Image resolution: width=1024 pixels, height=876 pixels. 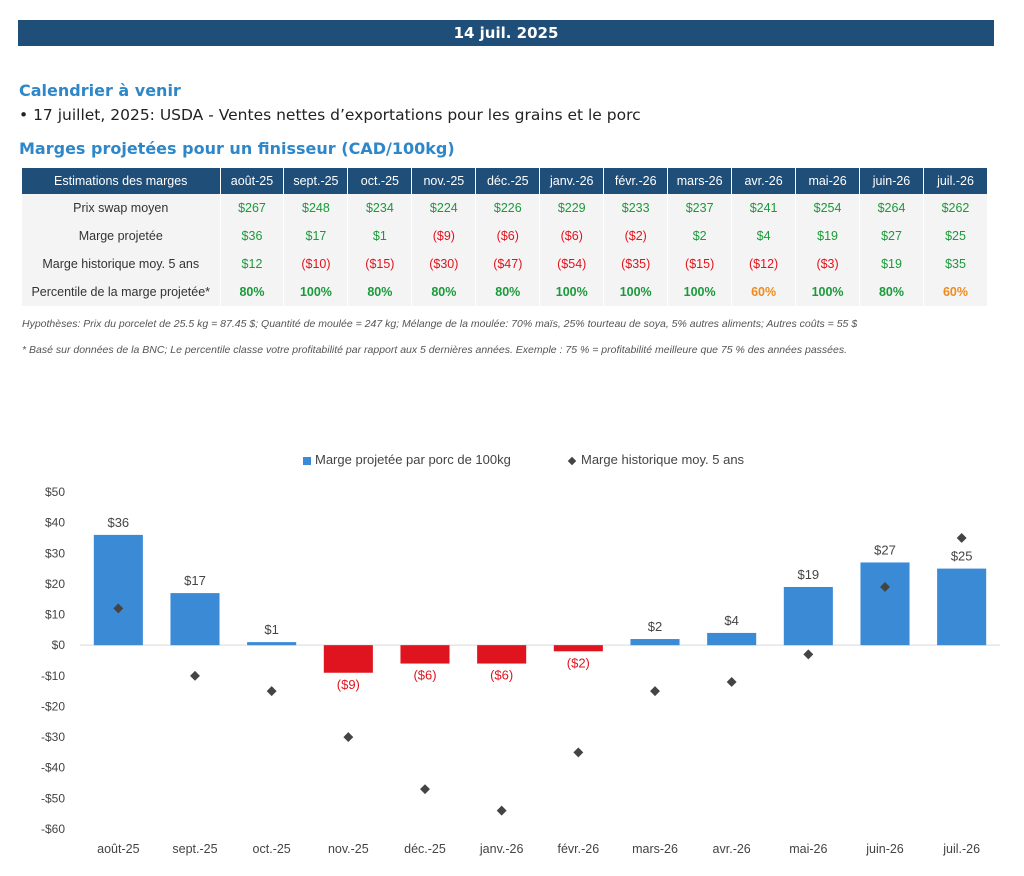 What do you see at coordinates (380, 236) in the screenshot?
I see `table-cell: $1` at bounding box center [380, 236].